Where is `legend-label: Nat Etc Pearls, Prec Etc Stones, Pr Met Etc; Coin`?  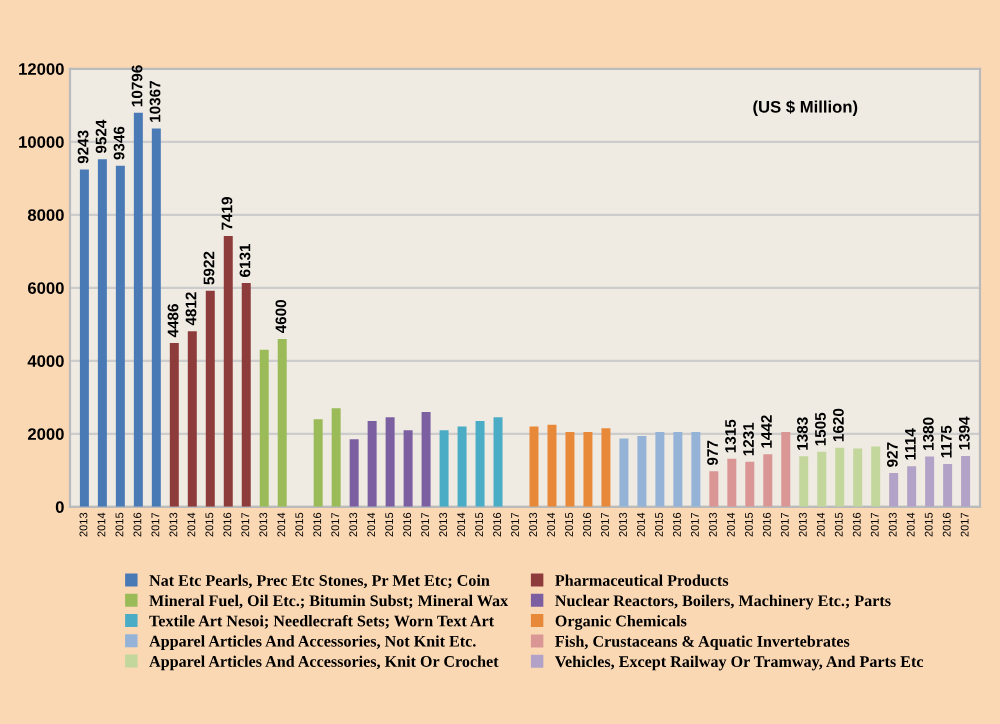
legend-label: Nat Etc Pearls, Prec Etc Stones, Pr Met Etc; Coin is located at coordinates (319, 581).